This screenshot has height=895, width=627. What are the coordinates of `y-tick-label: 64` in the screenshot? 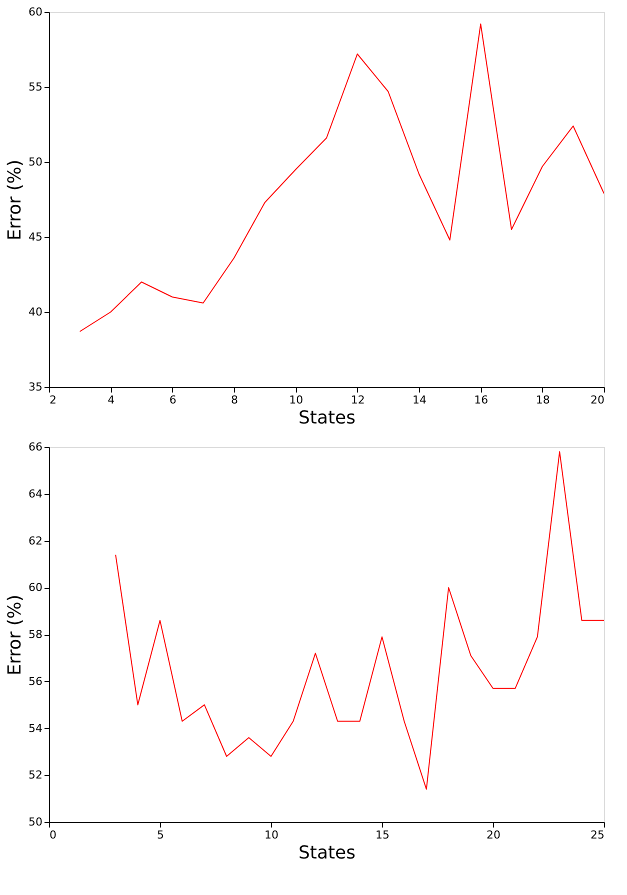 It's located at (35, 493).